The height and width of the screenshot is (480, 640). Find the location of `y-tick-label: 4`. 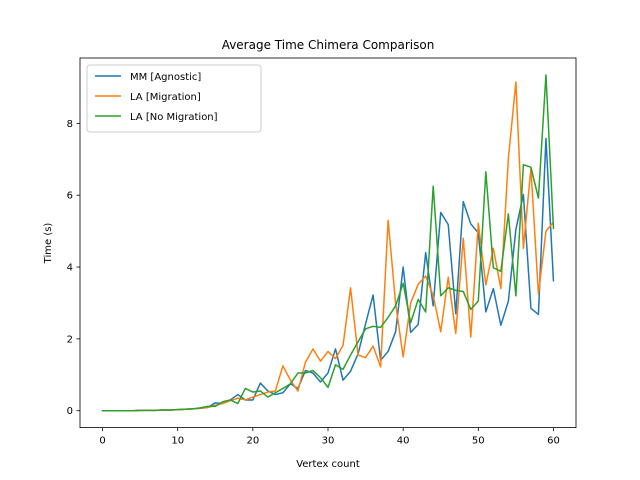

y-tick-label: 4 is located at coordinates (70, 268).